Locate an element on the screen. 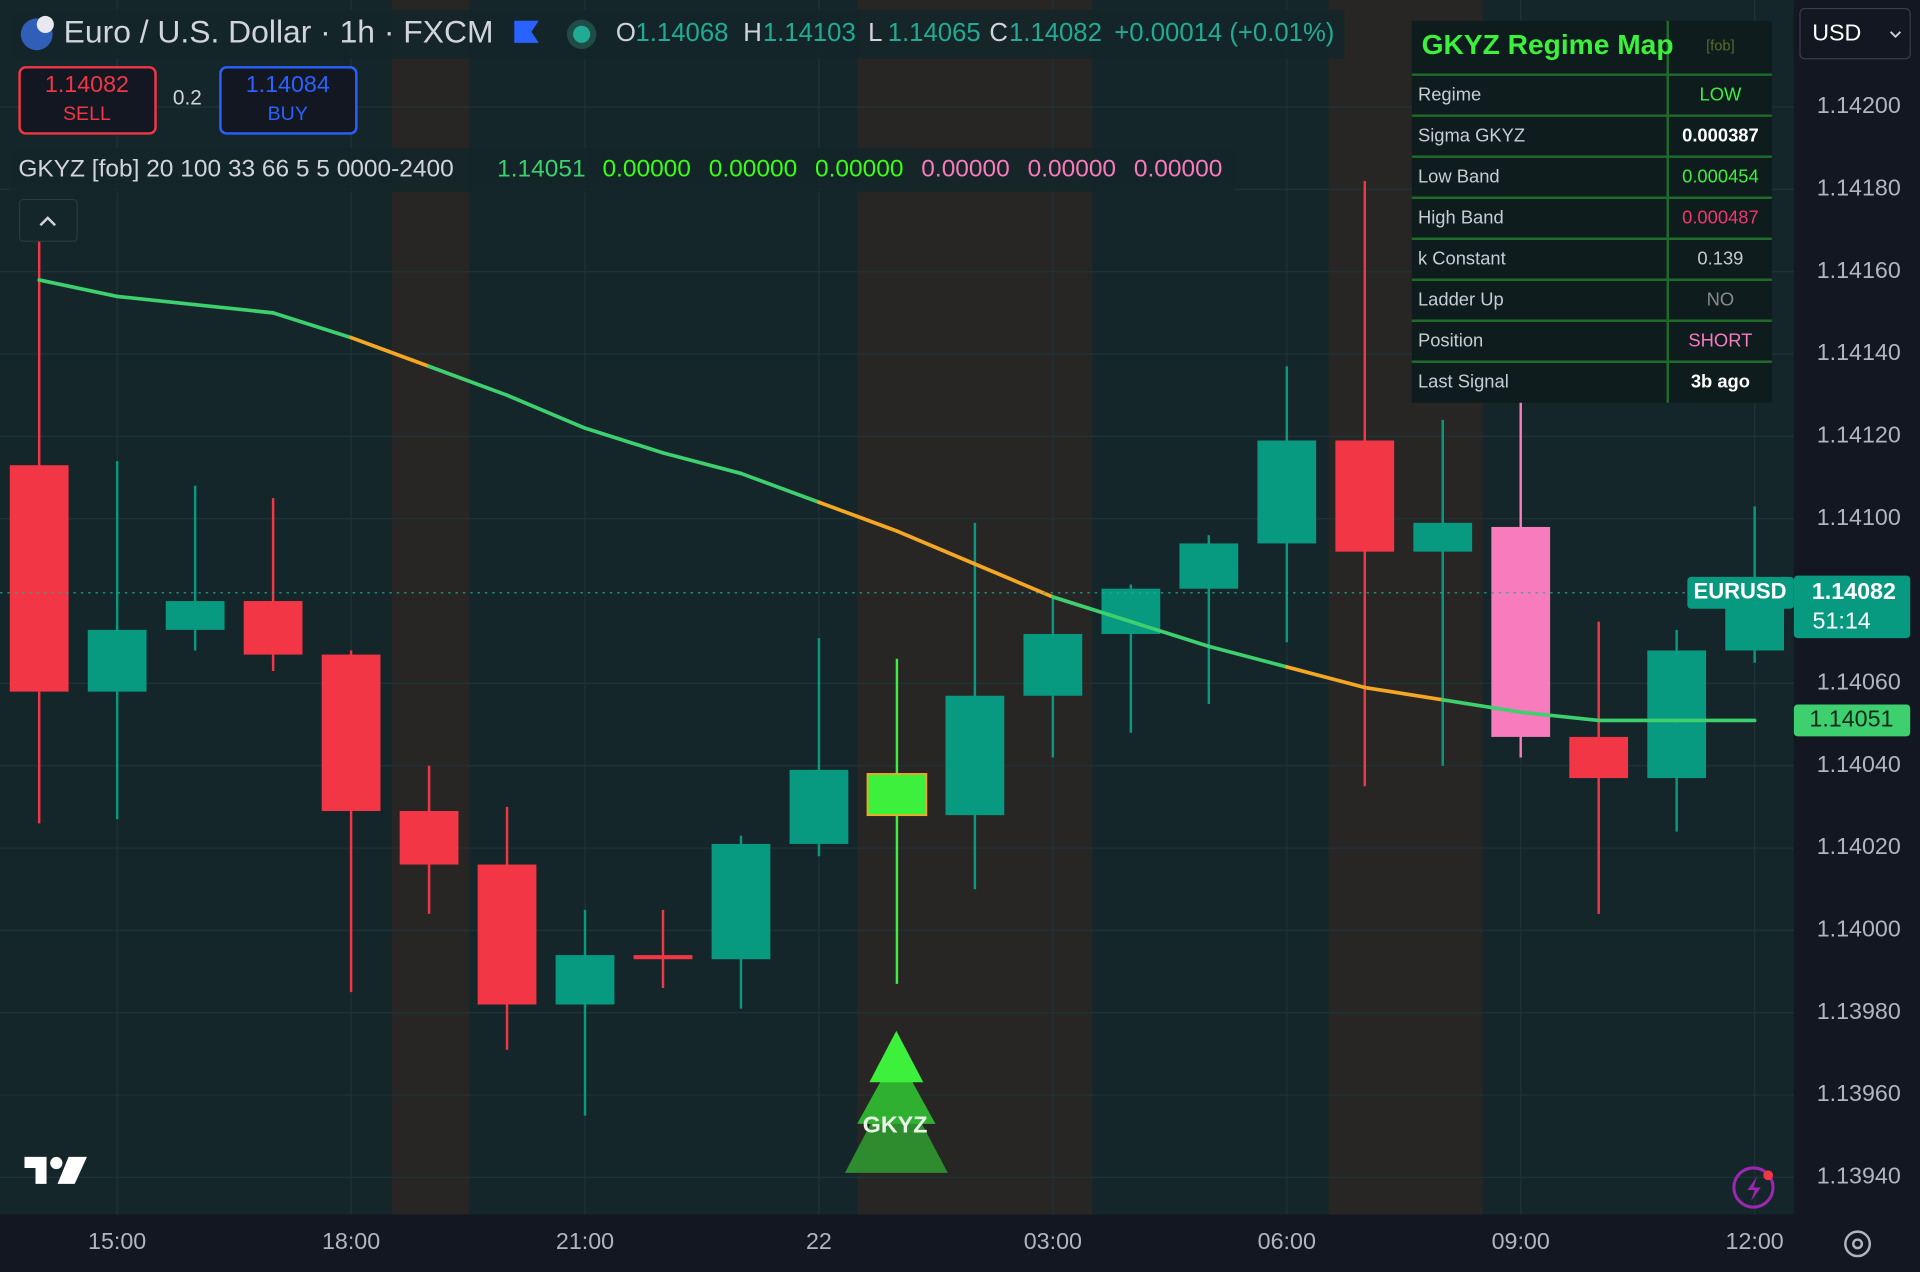 The width and height of the screenshot is (1920, 1272). sell-price: 1.14082 is located at coordinates (87, 84).